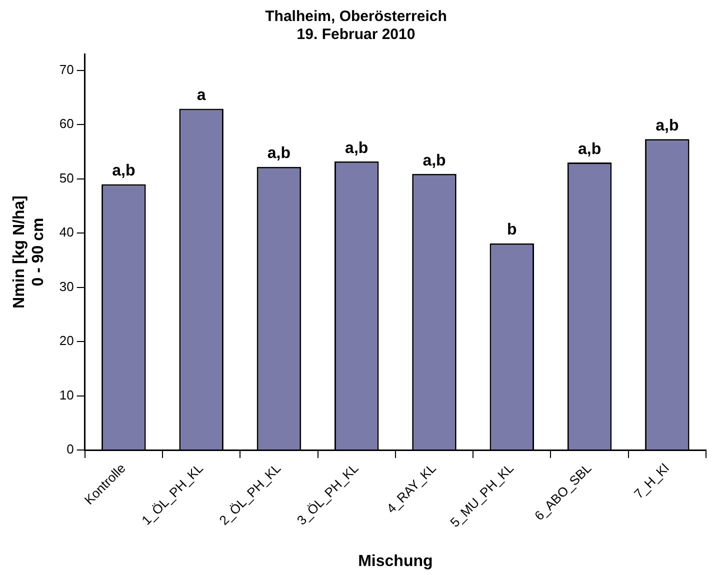  What do you see at coordinates (356, 35) in the screenshot?
I see `chart-subtitle: 19. Februar 2010` at bounding box center [356, 35].